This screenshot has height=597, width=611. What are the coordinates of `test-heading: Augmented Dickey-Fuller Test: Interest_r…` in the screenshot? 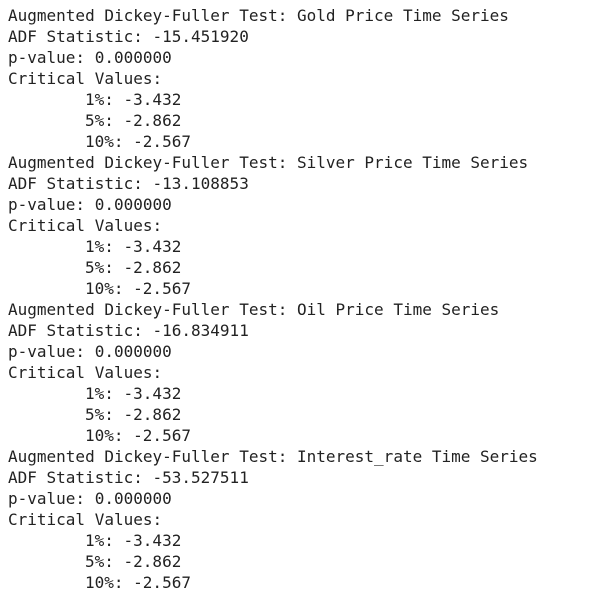 It's located at (273, 456).